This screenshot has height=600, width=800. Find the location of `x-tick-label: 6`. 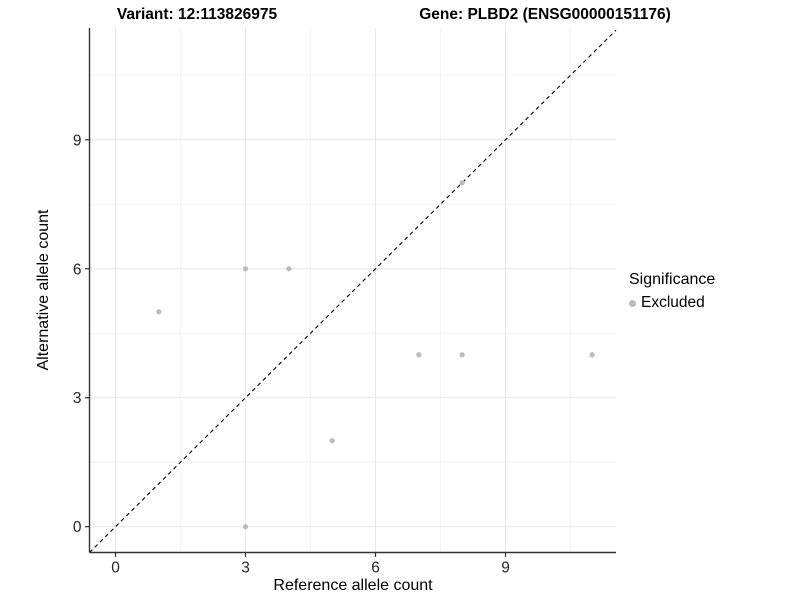

x-tick-label: 6 is located at coordinates (375, 568).